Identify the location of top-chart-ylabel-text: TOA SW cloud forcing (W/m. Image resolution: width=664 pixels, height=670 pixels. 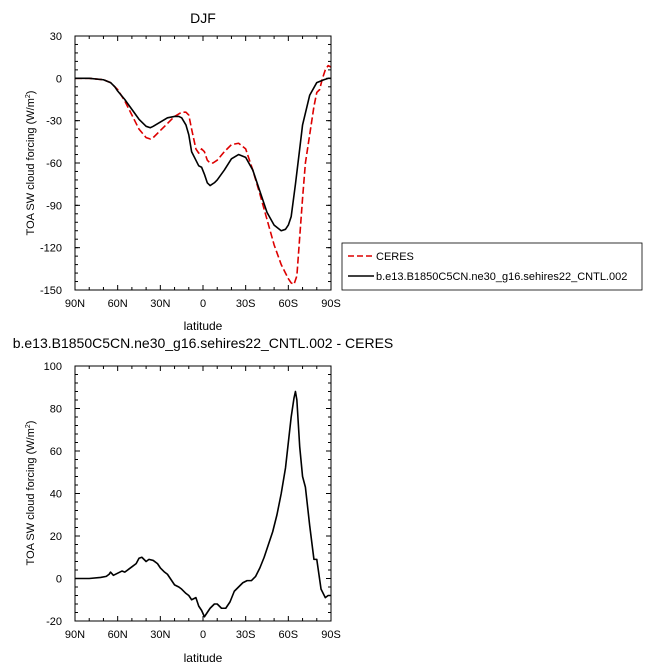
(31, 166).